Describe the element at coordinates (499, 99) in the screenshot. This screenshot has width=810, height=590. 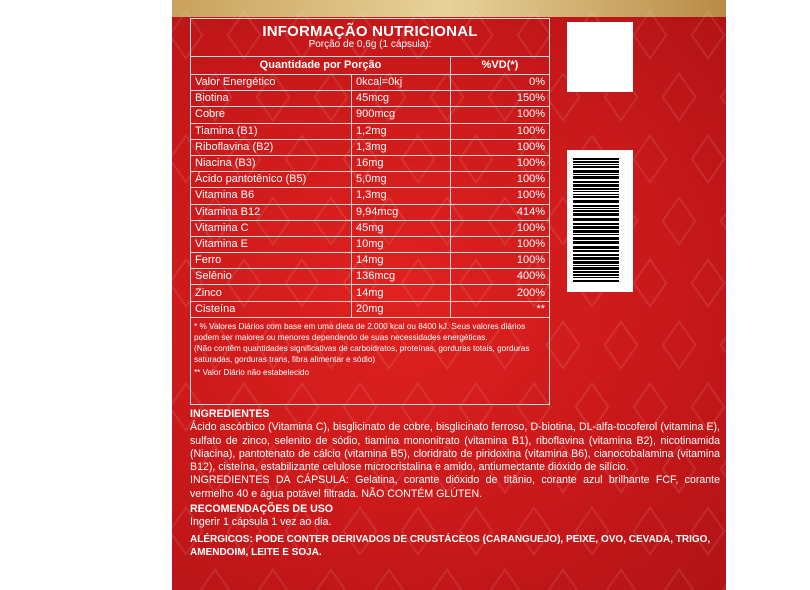
I see `nutrient-dv: 150%` at that location.